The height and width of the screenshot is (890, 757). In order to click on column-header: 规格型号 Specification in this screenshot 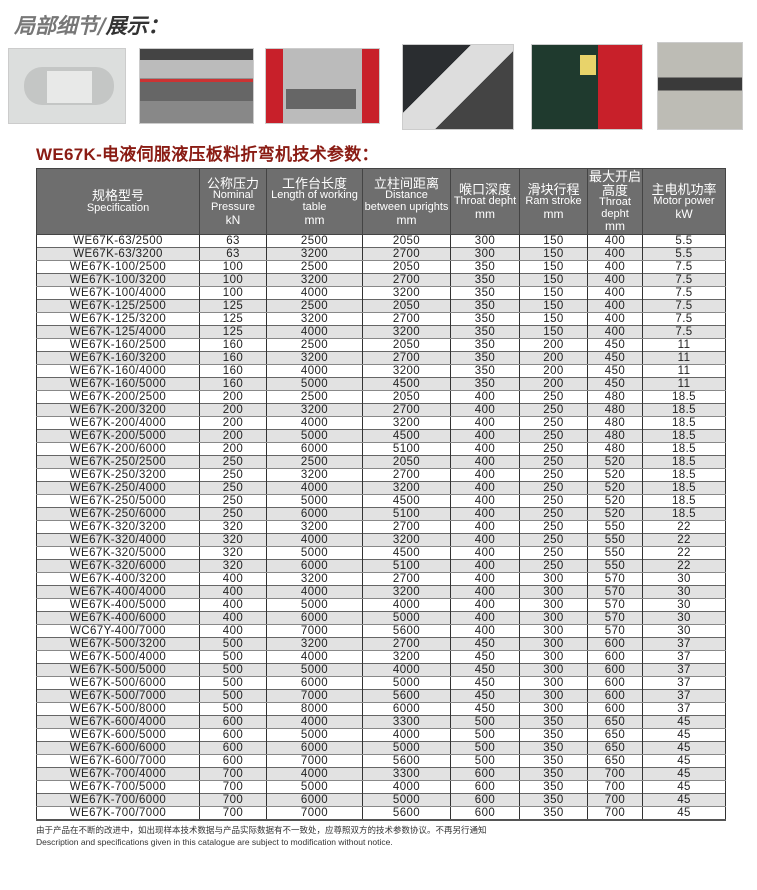, I will do `click(118, 201)`.